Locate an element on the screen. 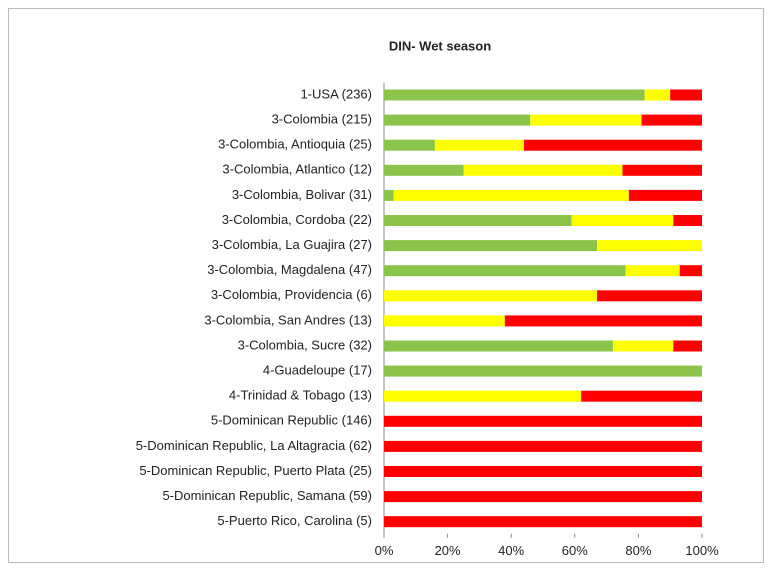  chart-title: DIN- Wet season is located at coordinates (440, 45).